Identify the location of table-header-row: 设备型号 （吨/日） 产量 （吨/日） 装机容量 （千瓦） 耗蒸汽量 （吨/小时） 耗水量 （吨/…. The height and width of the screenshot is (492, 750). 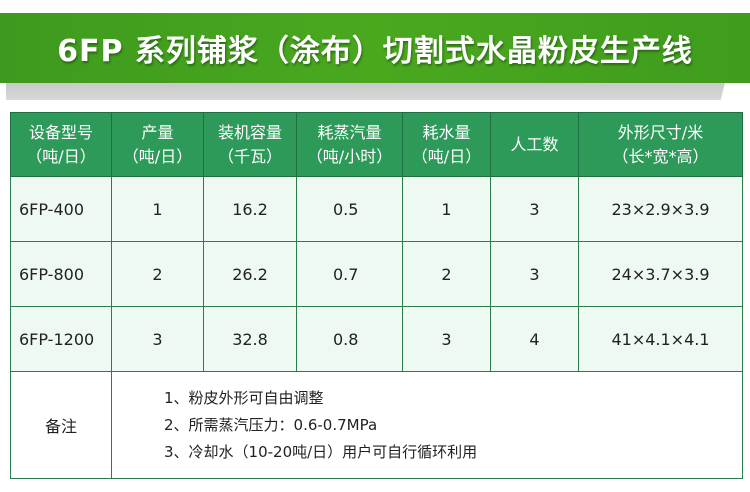
(376, 144).